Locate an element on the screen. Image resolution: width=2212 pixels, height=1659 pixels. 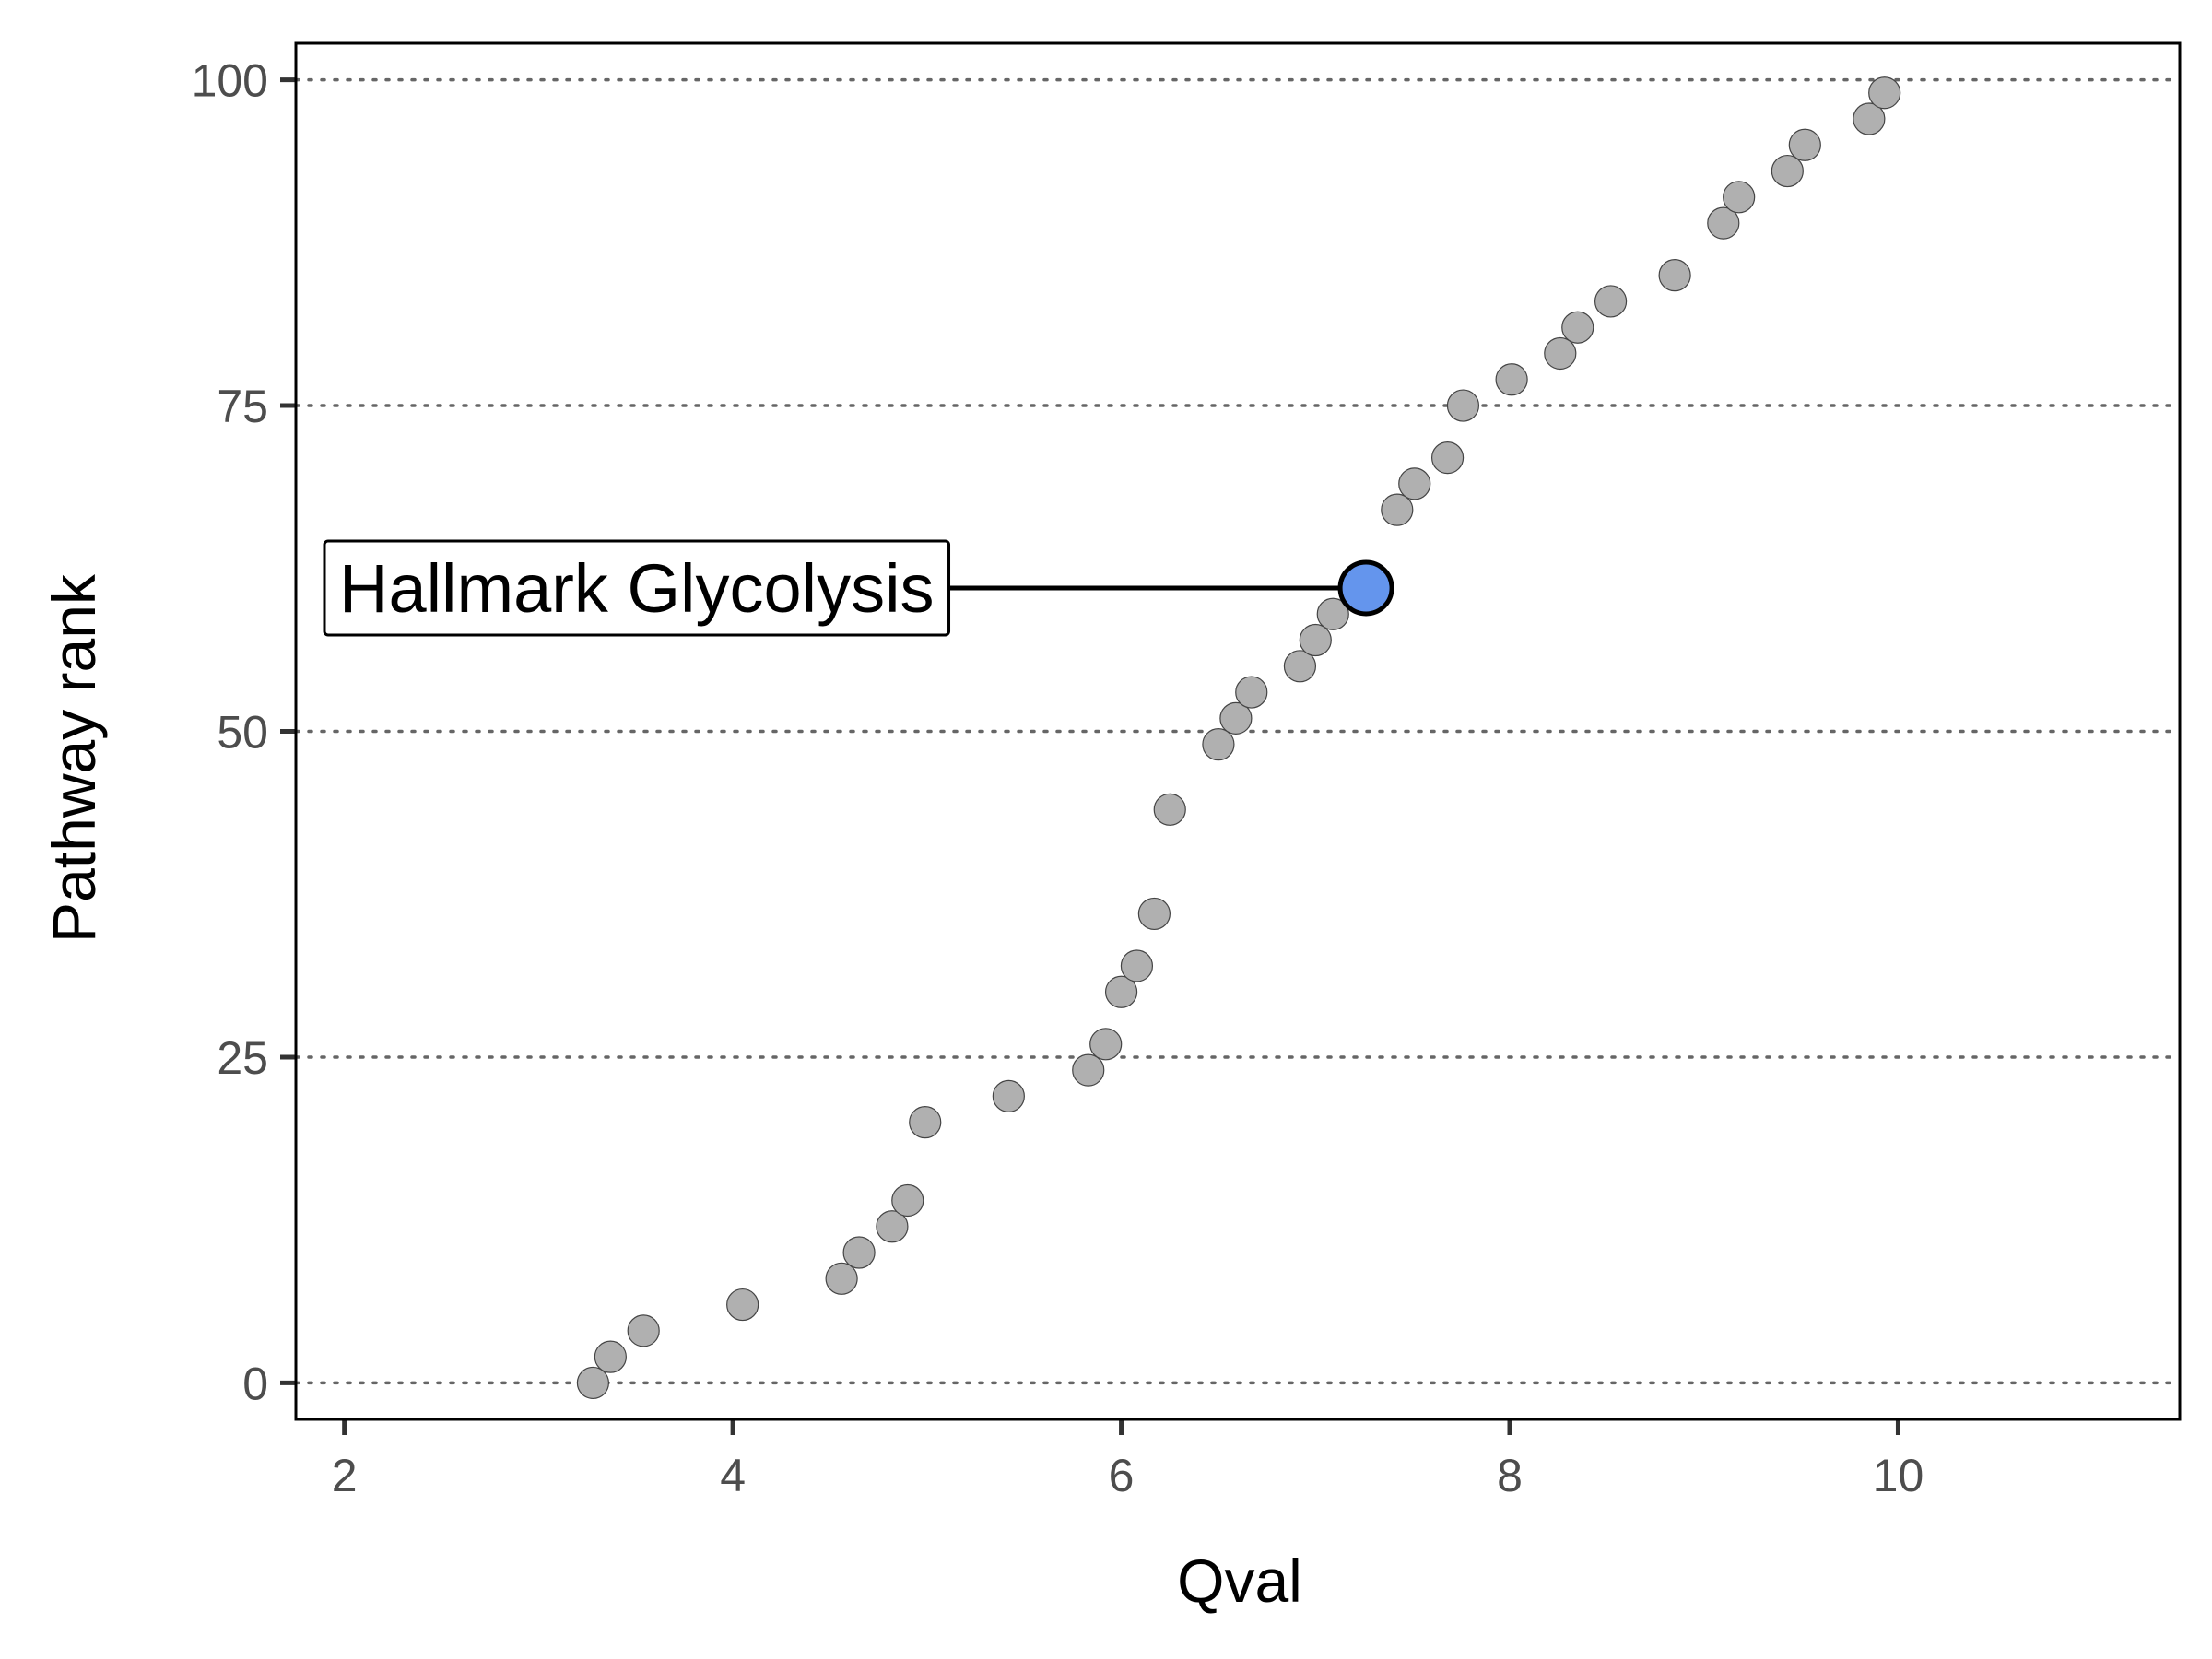
highlight-point is located at coordinates (1365, 588).